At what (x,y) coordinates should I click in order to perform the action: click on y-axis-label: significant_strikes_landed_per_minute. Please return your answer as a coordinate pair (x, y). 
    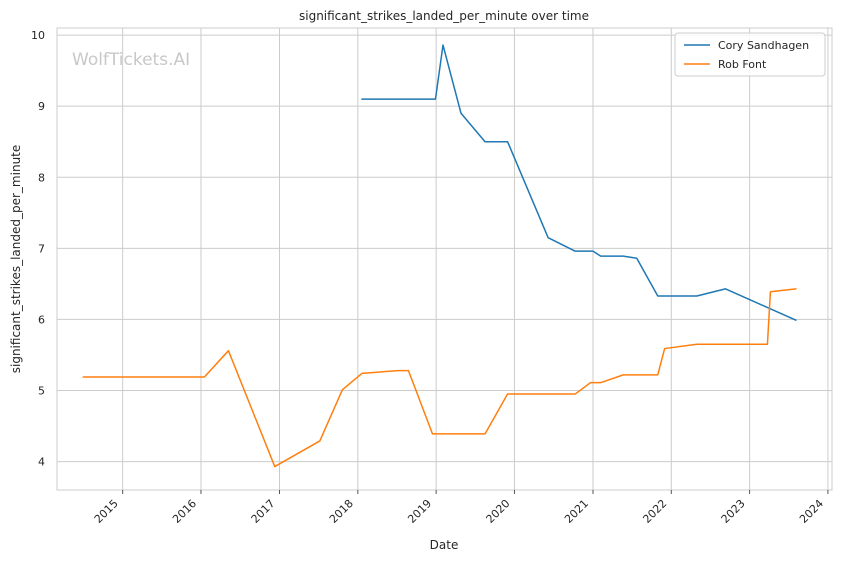
    Looking at the image, I should click on (16, 259).